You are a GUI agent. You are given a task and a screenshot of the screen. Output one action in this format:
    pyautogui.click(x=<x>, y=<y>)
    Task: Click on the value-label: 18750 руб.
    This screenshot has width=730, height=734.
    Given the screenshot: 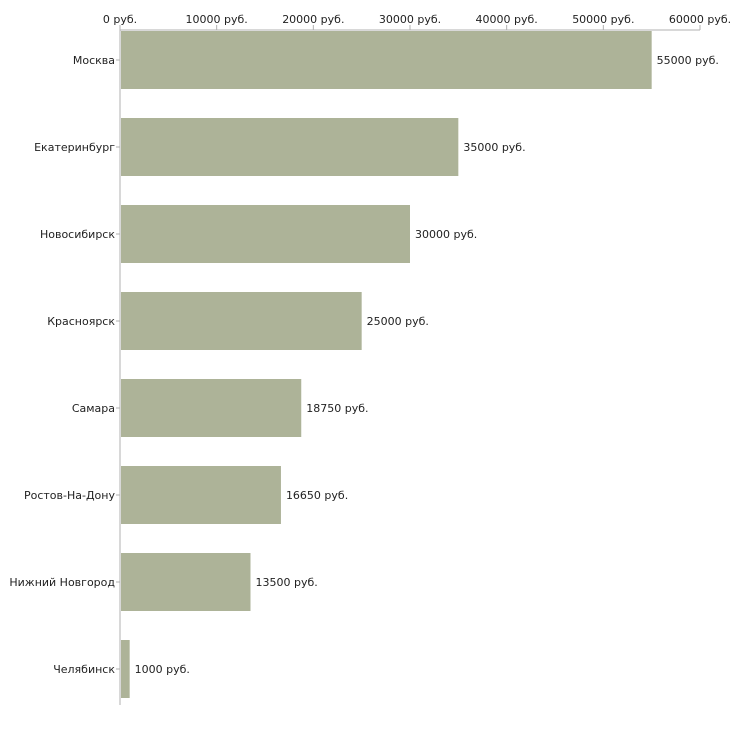 What is the action you would take?
    pyautogui.click(x=337, y=408)
    